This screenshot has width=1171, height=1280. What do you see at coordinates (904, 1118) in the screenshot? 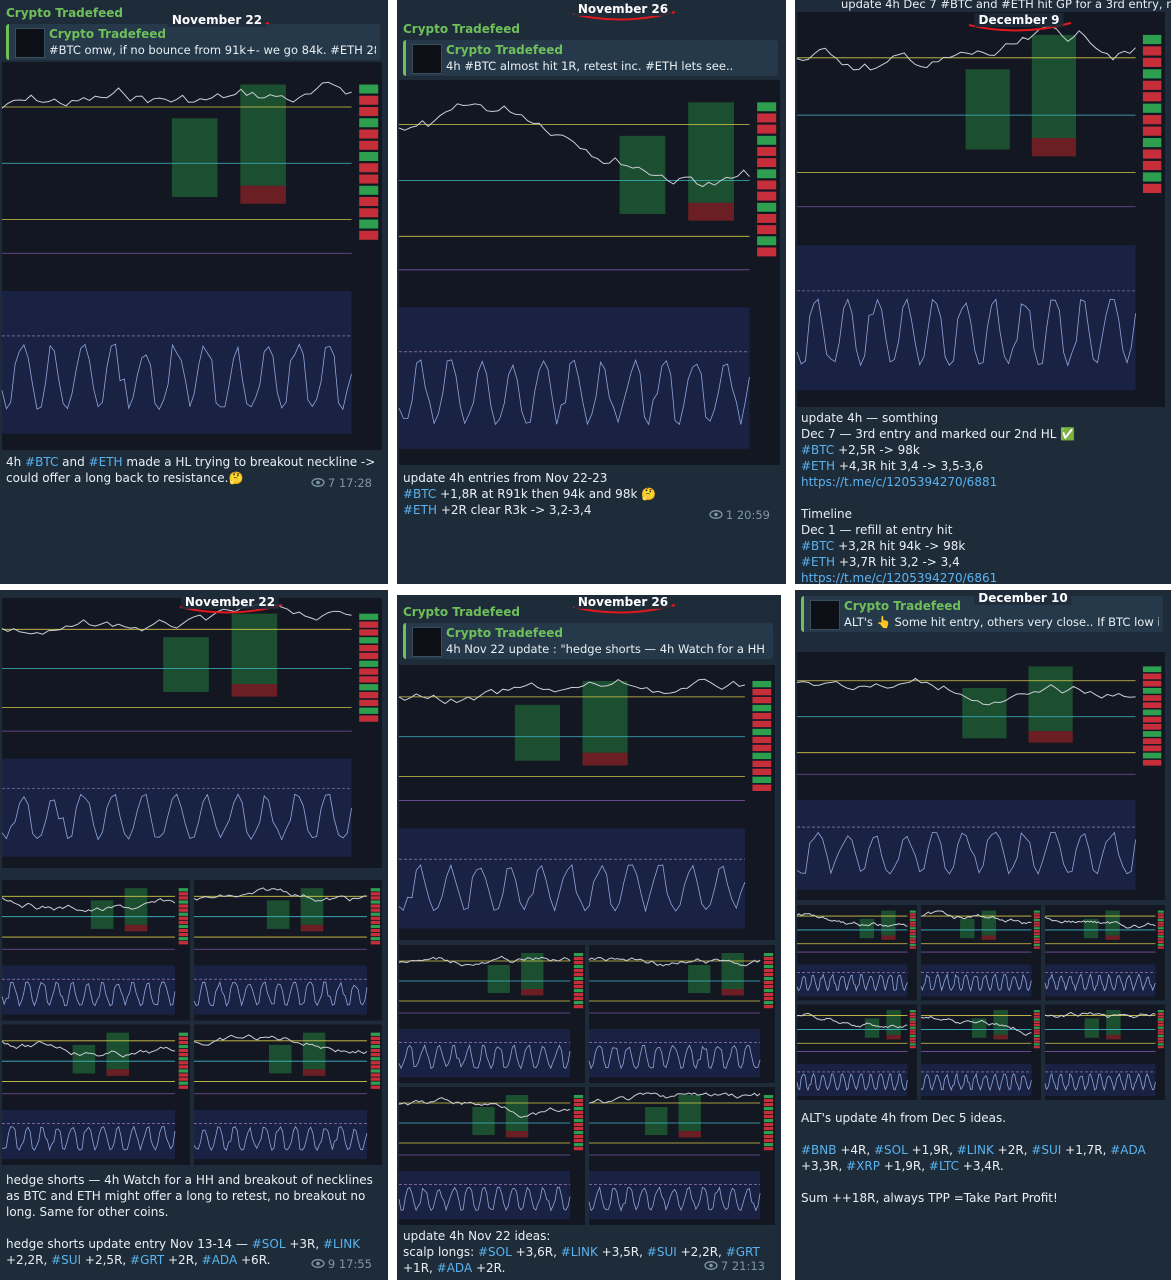
I see `caption-line: ALT's update 4h from Dec 5 ideas.` at bounding box center [904, 1118].